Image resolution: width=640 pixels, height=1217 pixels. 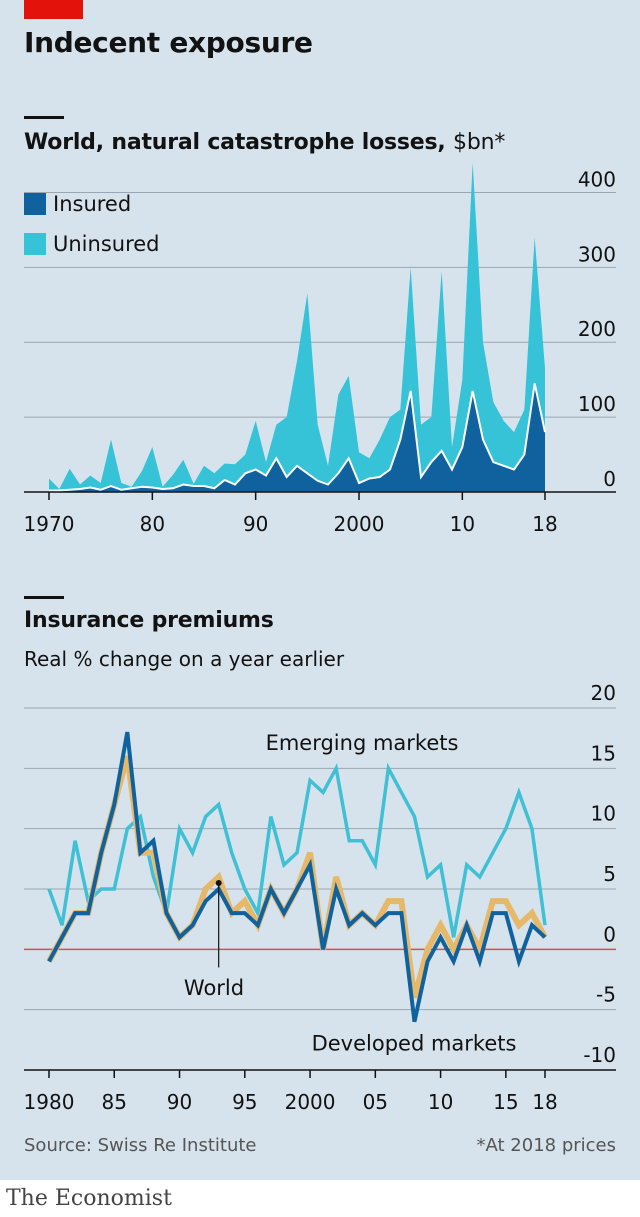 I want to click on emerging-markets-line, so click(x=297, y=850).